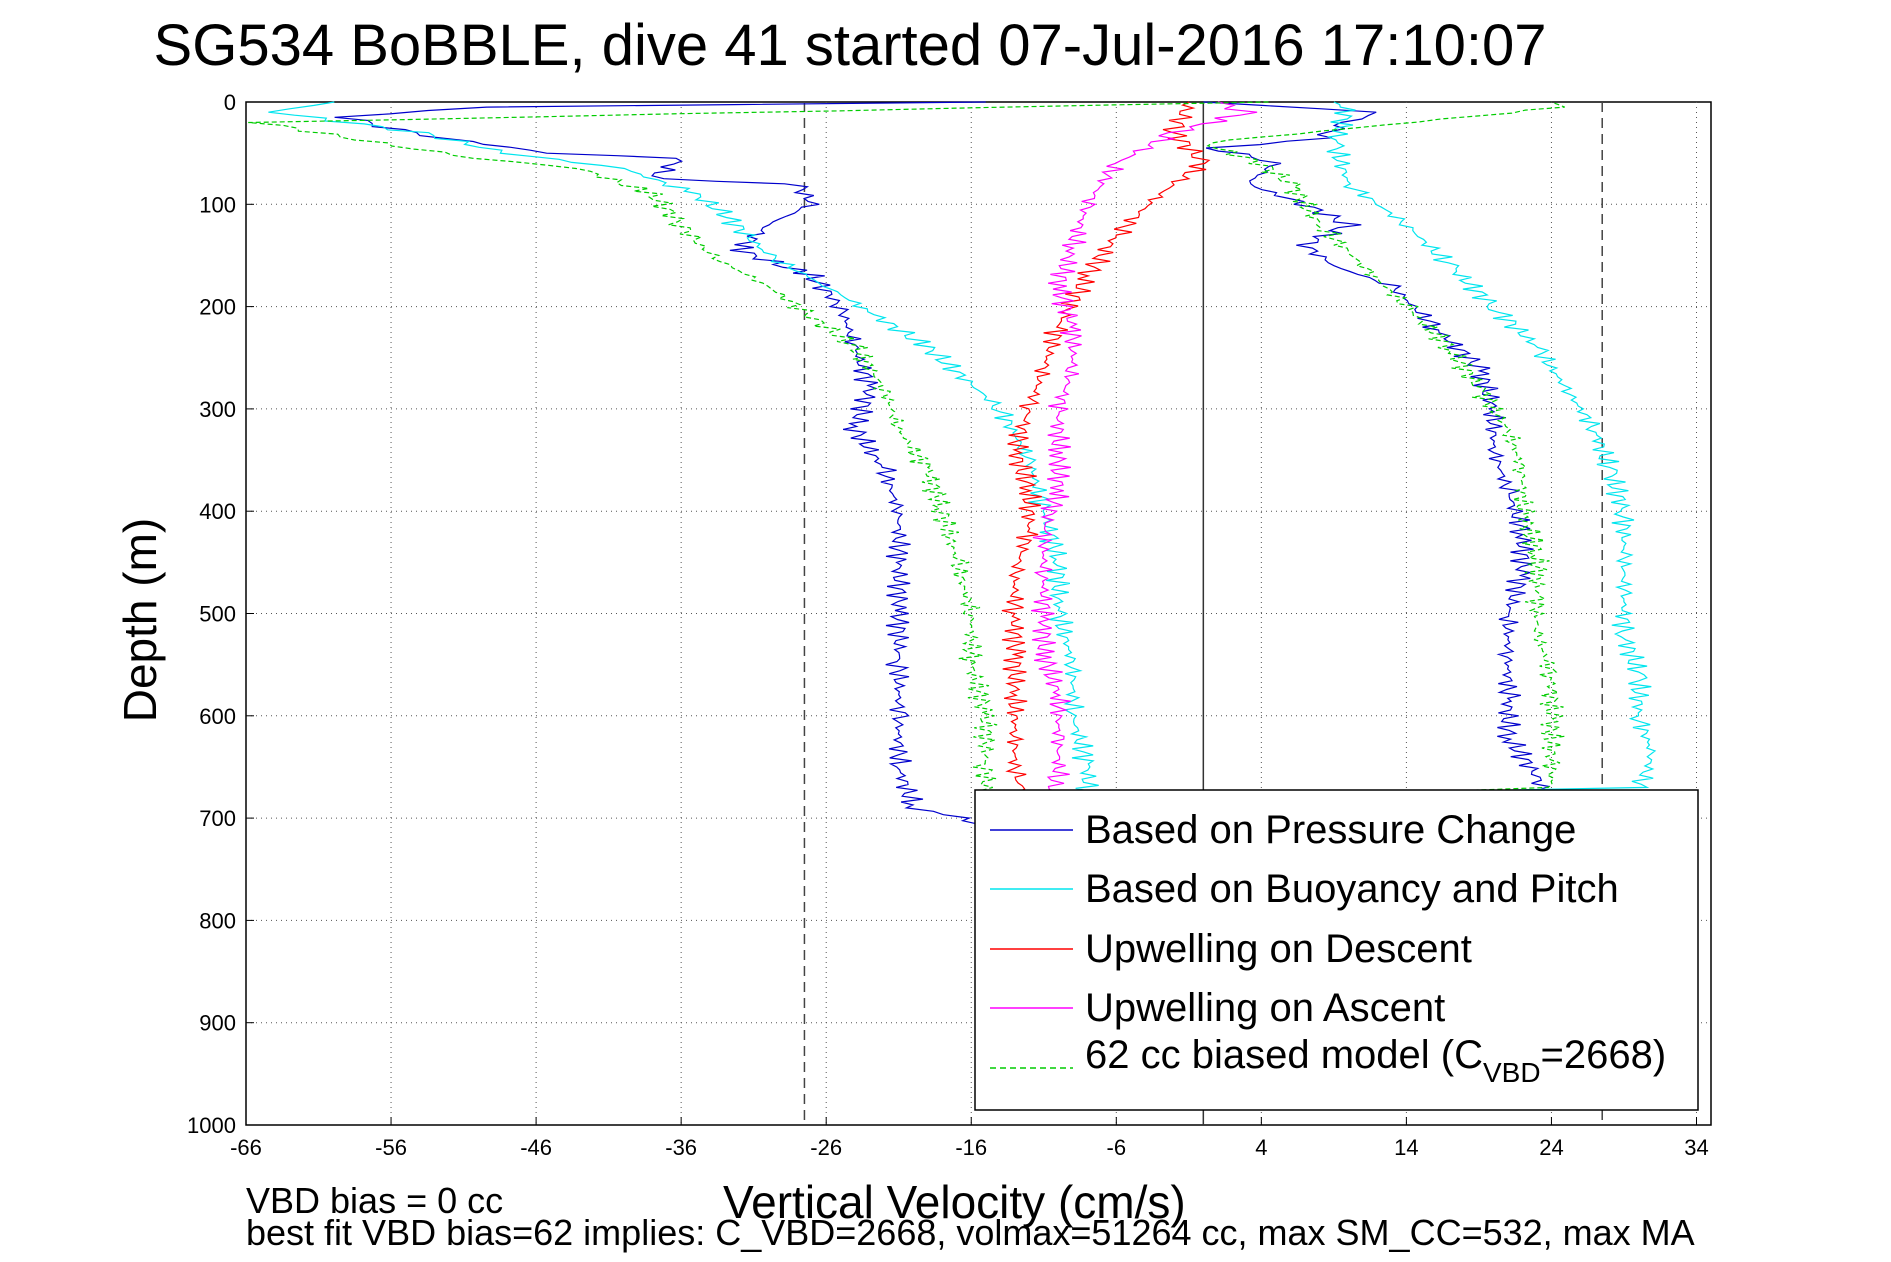 The height and width of the screenshot is (1262, 1891). What do you see at coordinates (230, 102) in the screenshot?
I see `y-tick-label: 0` at bounding box center [230, 102].